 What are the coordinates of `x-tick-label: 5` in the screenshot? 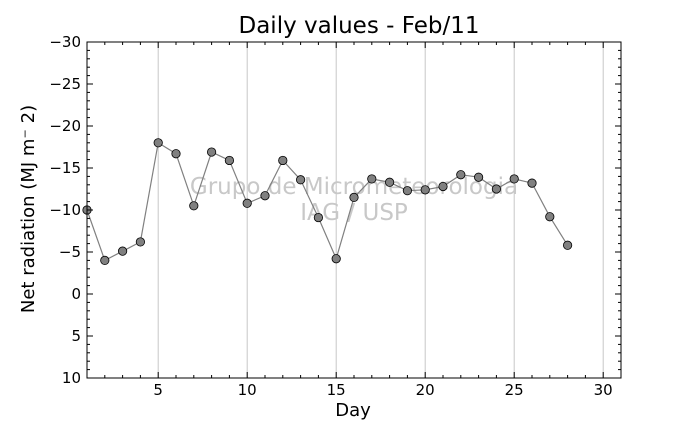 It's located at (158, 390).